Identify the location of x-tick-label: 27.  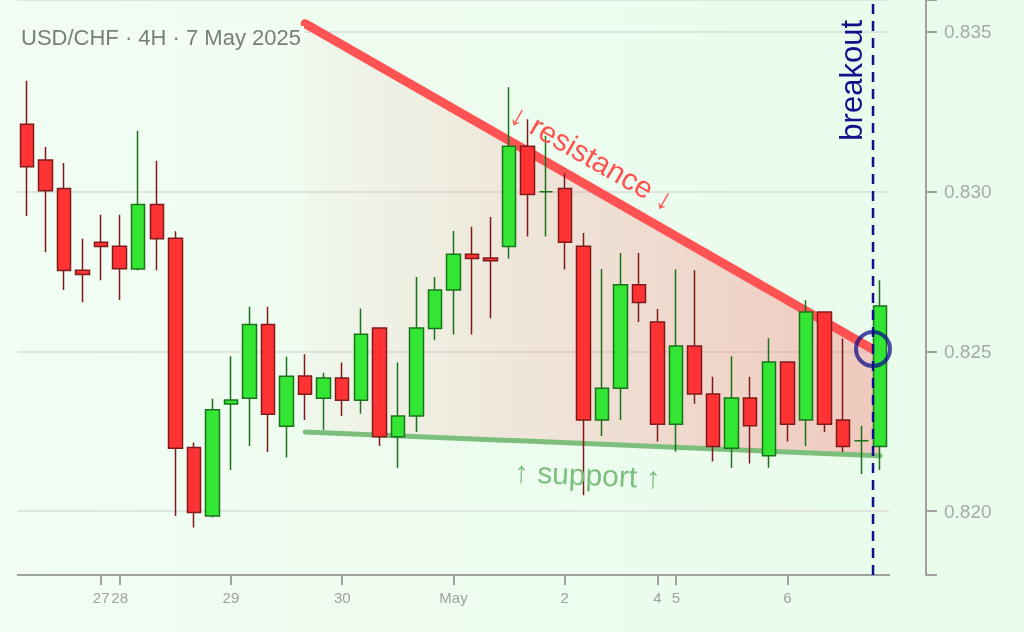
(101, 597).